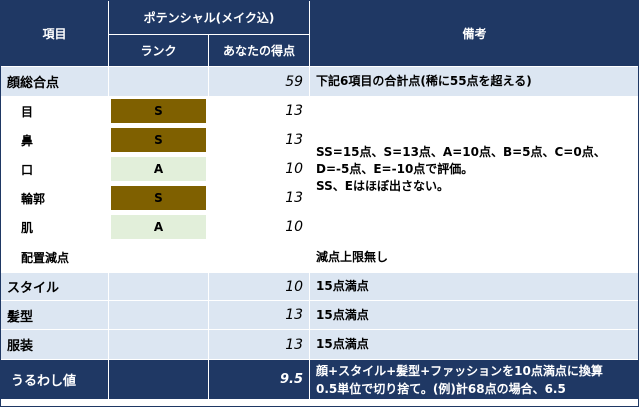 The width and height of the screenshot is (640, 408). What do you see at coordinates (54, 198) in the screenshot?
I see `row-label-contour: 輪郭` at bounding box center [54, 198].